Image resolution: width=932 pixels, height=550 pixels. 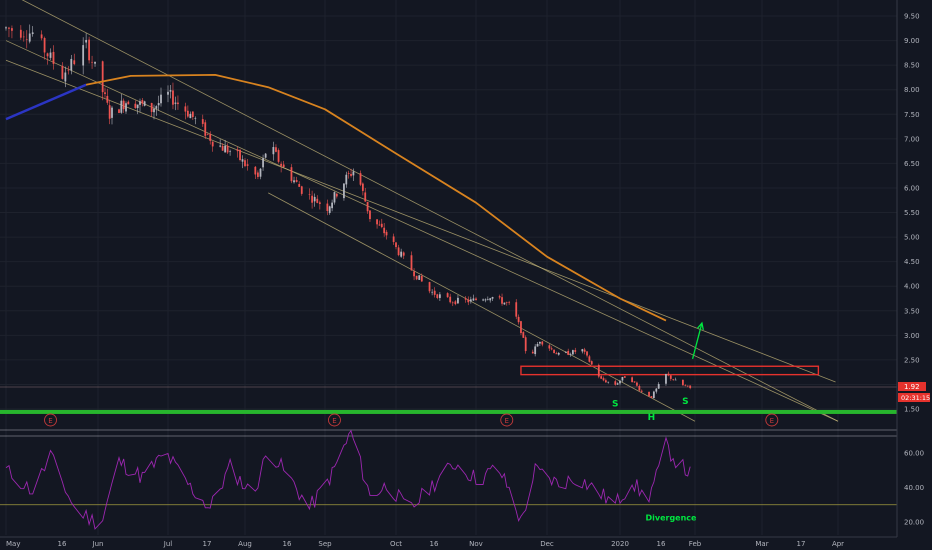 I want to click on pattern-label: S, so click(x=685, y=402).